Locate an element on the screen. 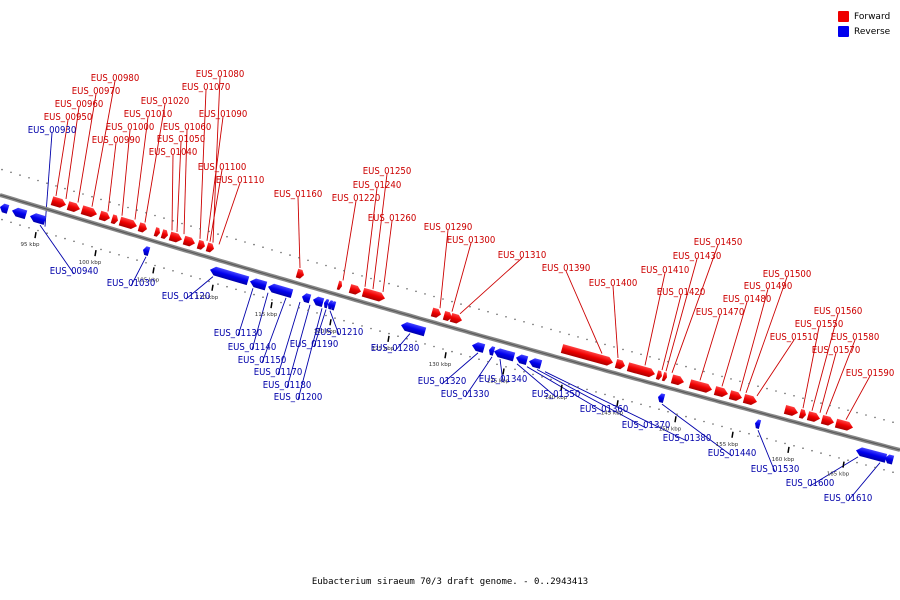  reverse-swatch is located at coordinates (843, 31).